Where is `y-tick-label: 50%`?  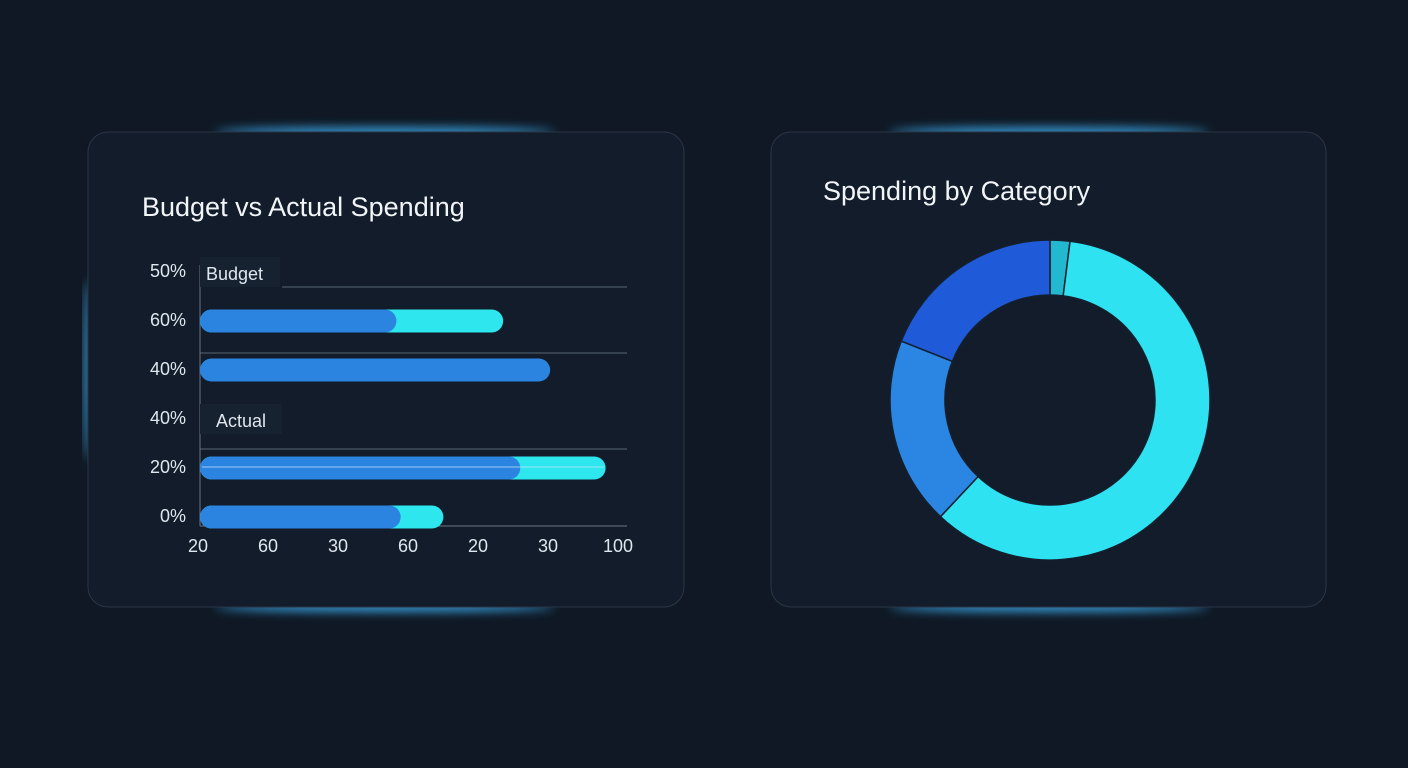
y-tick-label: 50% is located at coordinates (168, 271).